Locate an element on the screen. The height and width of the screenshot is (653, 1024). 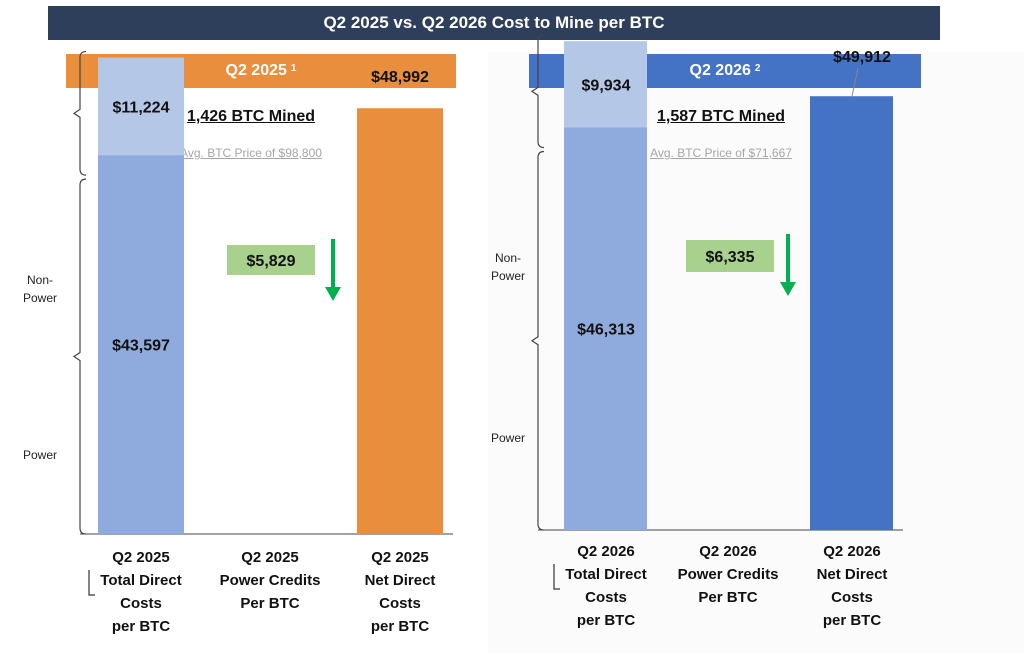
data-label-non-power: $11,224 is located at coordinates (141, 107).